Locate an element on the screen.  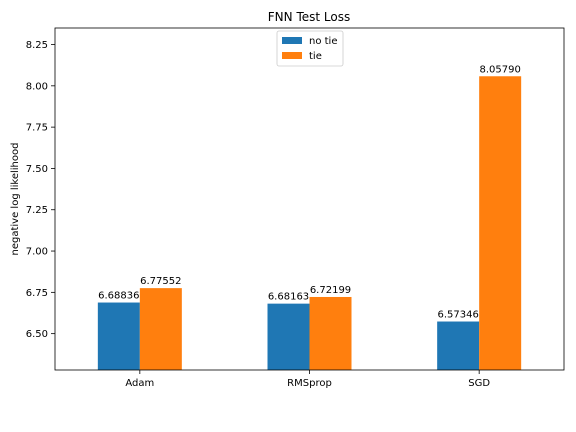
legend-swatch-tie is located at coordinates (292, 55).